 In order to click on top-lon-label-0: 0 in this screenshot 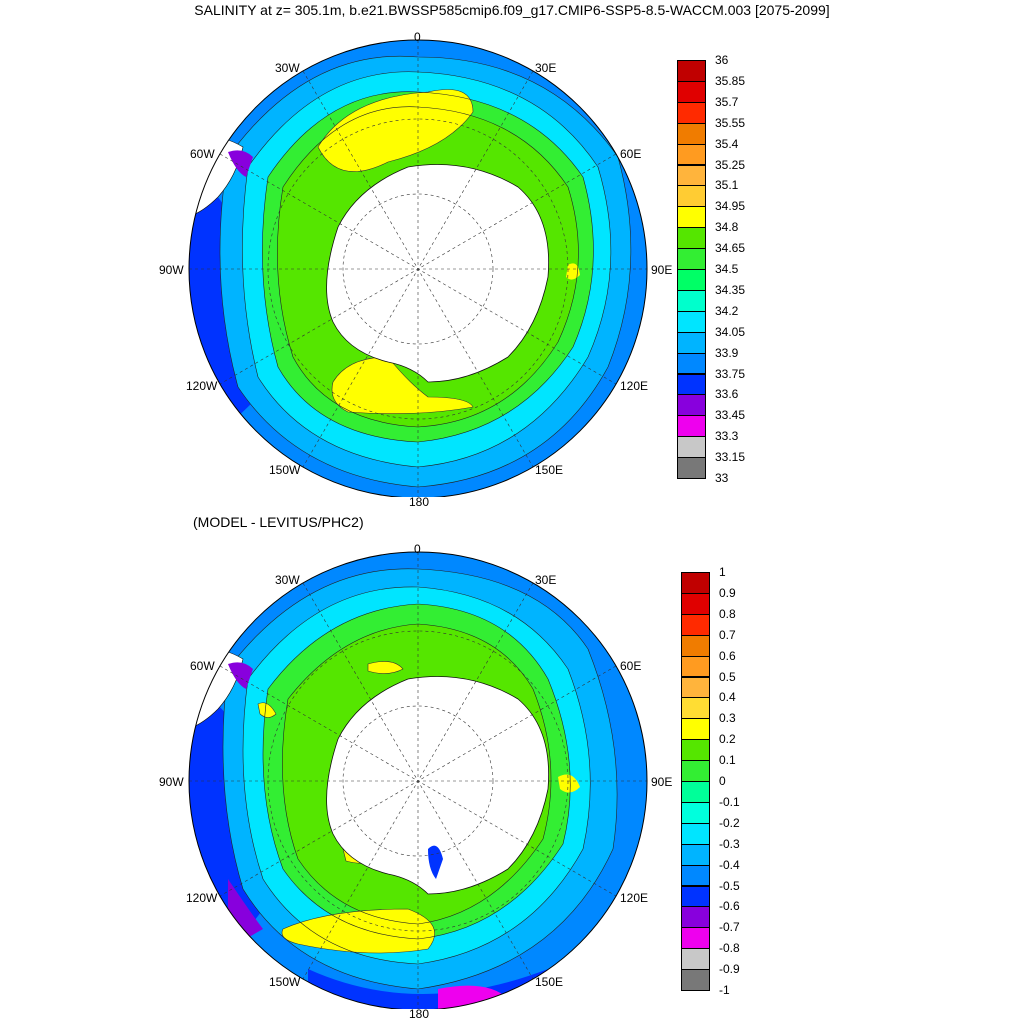, I will do `click(417, 37)`.